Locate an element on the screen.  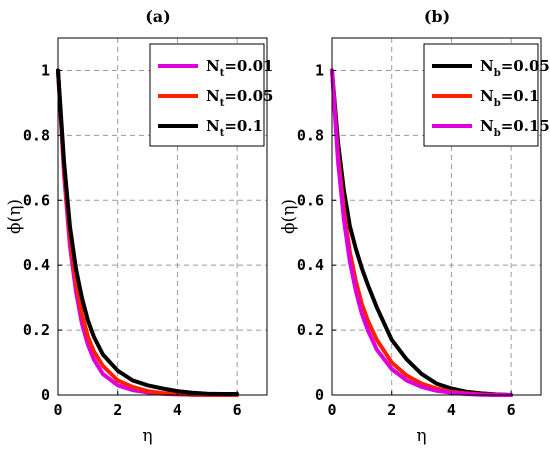
legend-entry: Nt=0.05 is located at coordinates (239, 98).